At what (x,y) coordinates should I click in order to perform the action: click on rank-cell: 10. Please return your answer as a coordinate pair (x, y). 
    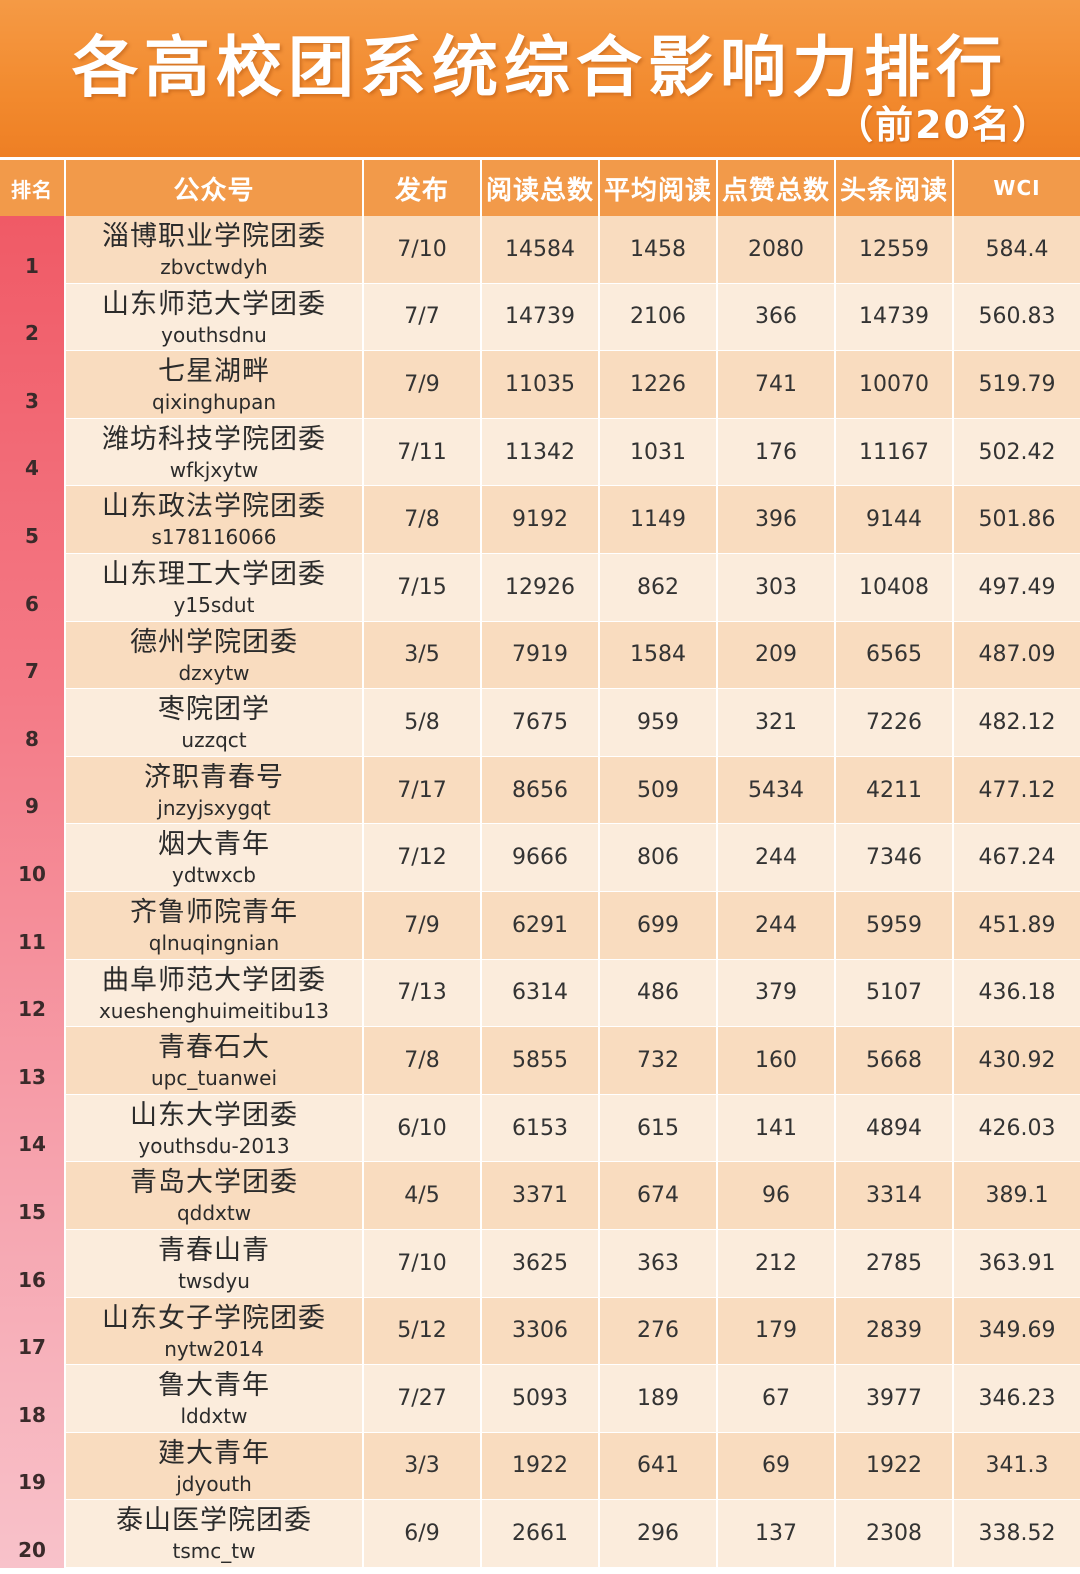
    Looking at the image, I should click on (33, 858).